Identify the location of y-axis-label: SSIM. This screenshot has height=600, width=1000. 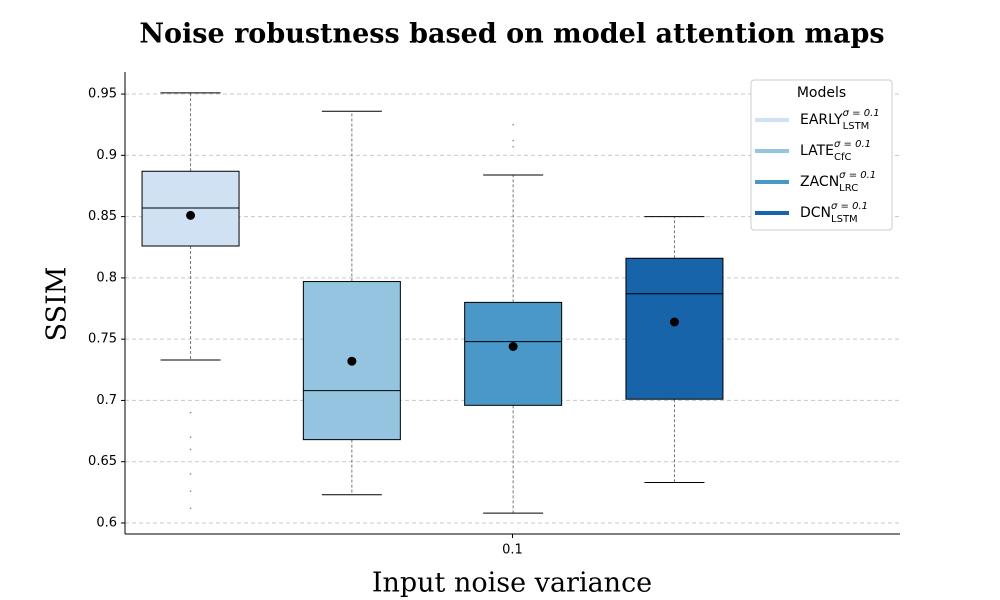
(57, 304).